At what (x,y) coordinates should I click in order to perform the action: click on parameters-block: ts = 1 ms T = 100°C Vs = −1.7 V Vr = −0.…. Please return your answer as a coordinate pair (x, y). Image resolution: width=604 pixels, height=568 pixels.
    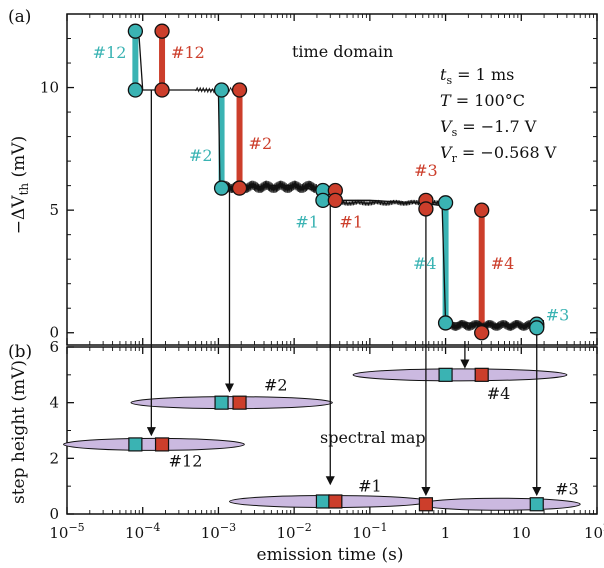
    Looking at the image, I should click on (498, 115).